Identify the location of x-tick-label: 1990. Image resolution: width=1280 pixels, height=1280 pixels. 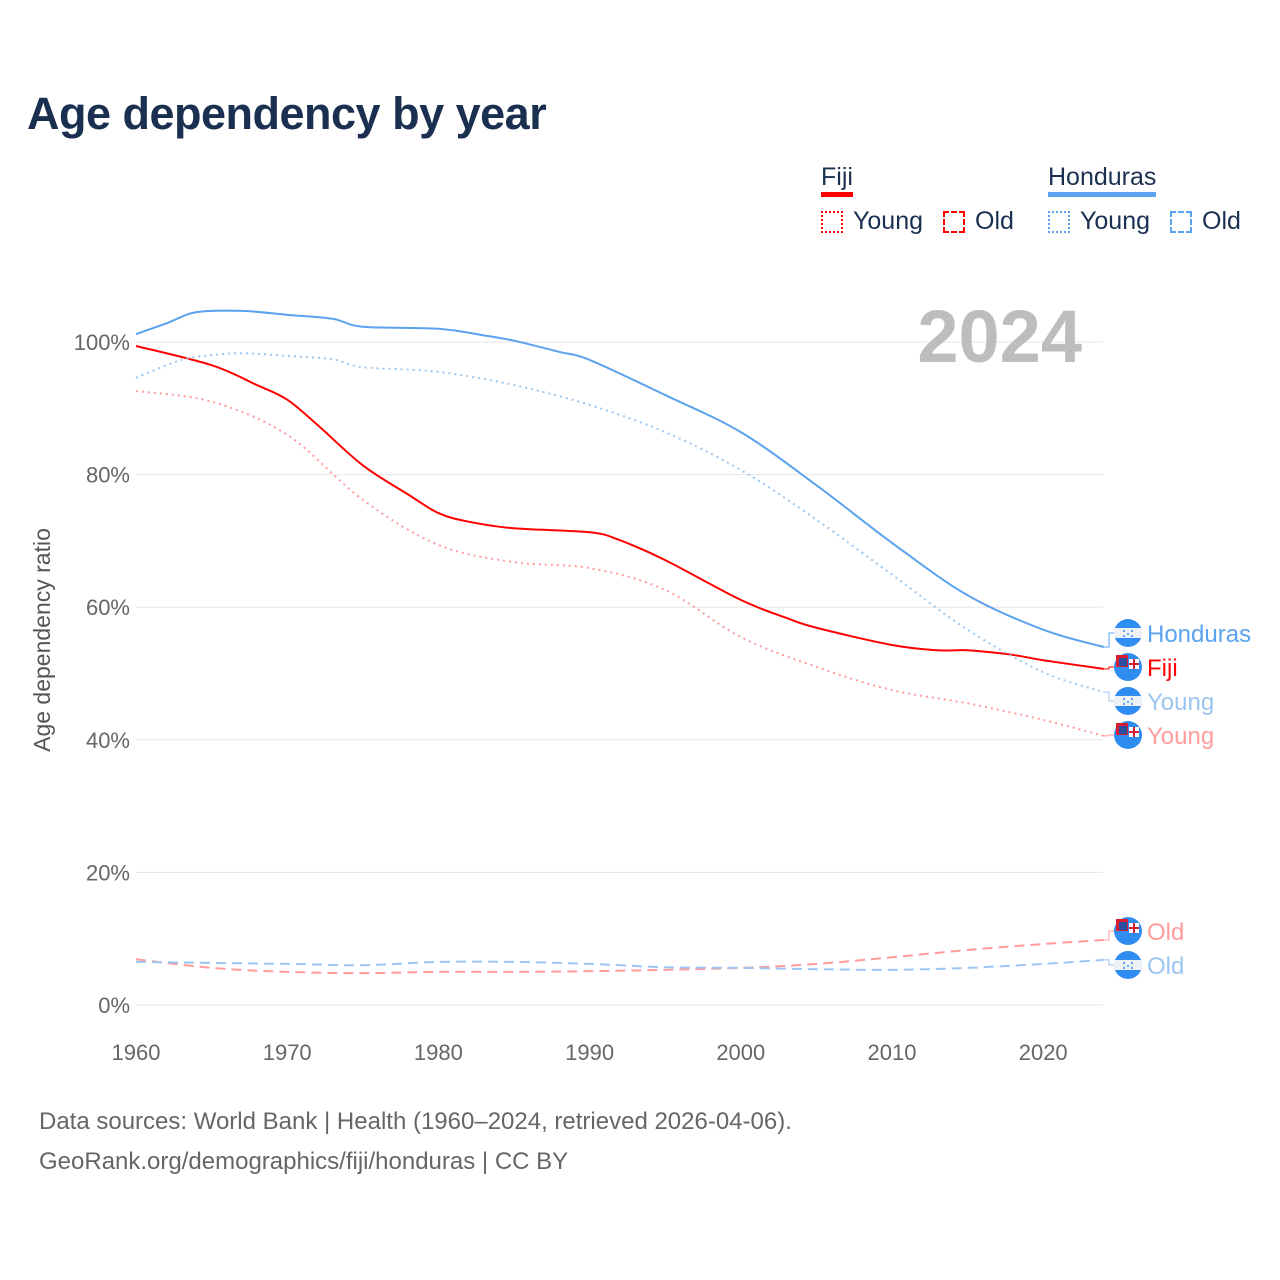
(589, 1052).